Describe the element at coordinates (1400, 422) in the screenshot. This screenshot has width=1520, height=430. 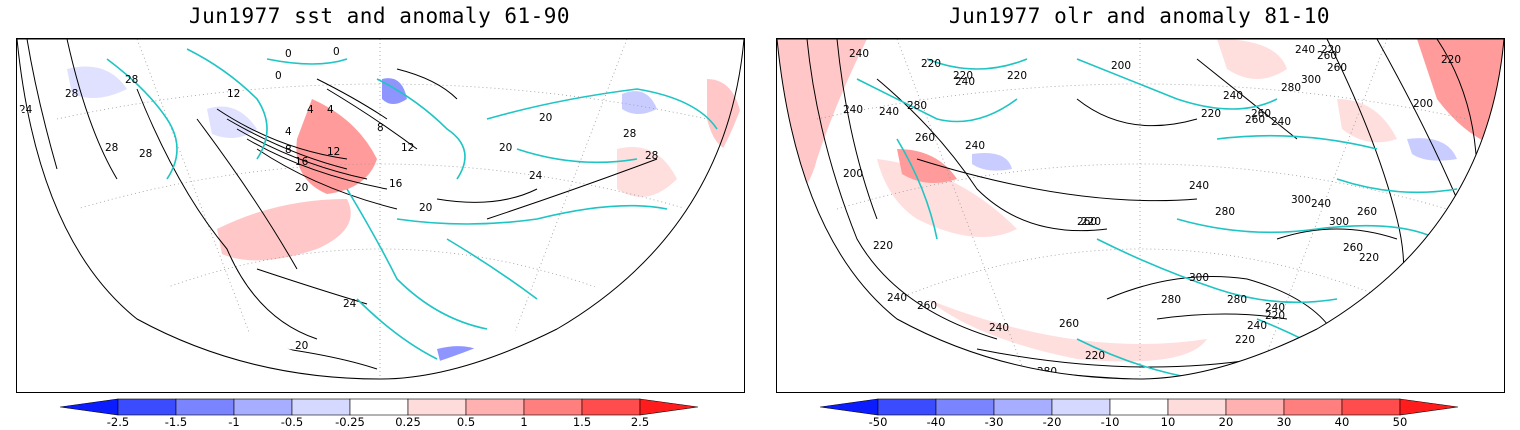
I see `right-colorbar-tick: 50` at that location.